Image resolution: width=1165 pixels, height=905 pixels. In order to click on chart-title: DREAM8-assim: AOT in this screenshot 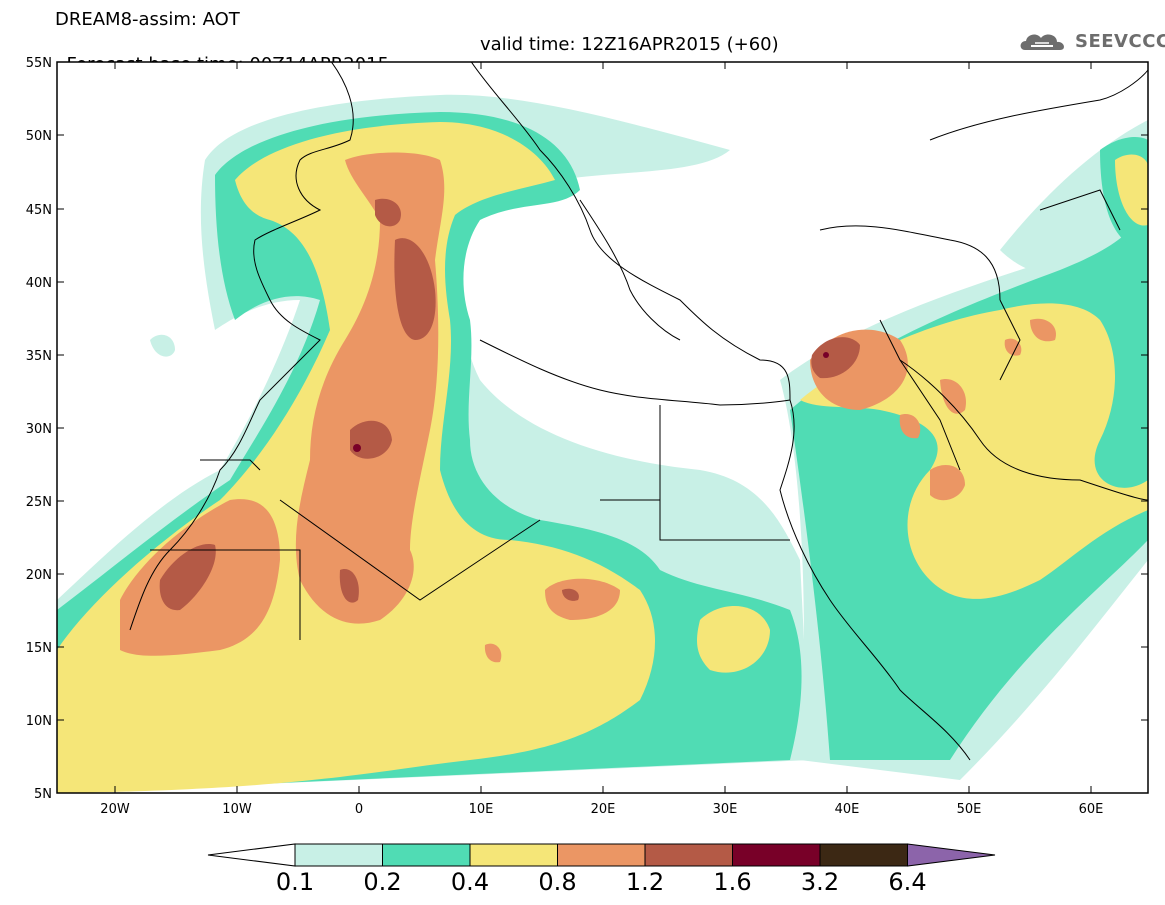, I will do `click(147, 19)`.